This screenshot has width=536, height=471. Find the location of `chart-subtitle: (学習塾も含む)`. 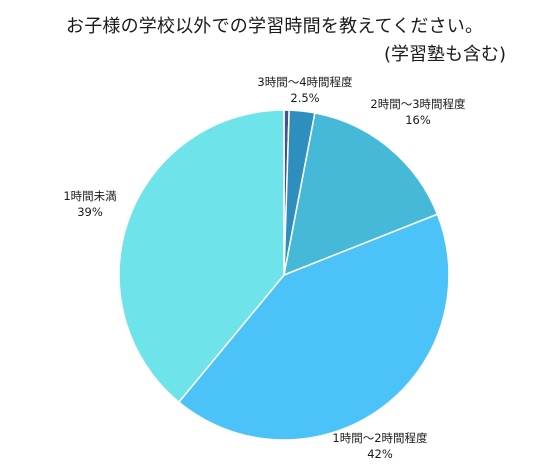

chart-subtitle: (学習塾も含む) is located at coordinates (444, 54).